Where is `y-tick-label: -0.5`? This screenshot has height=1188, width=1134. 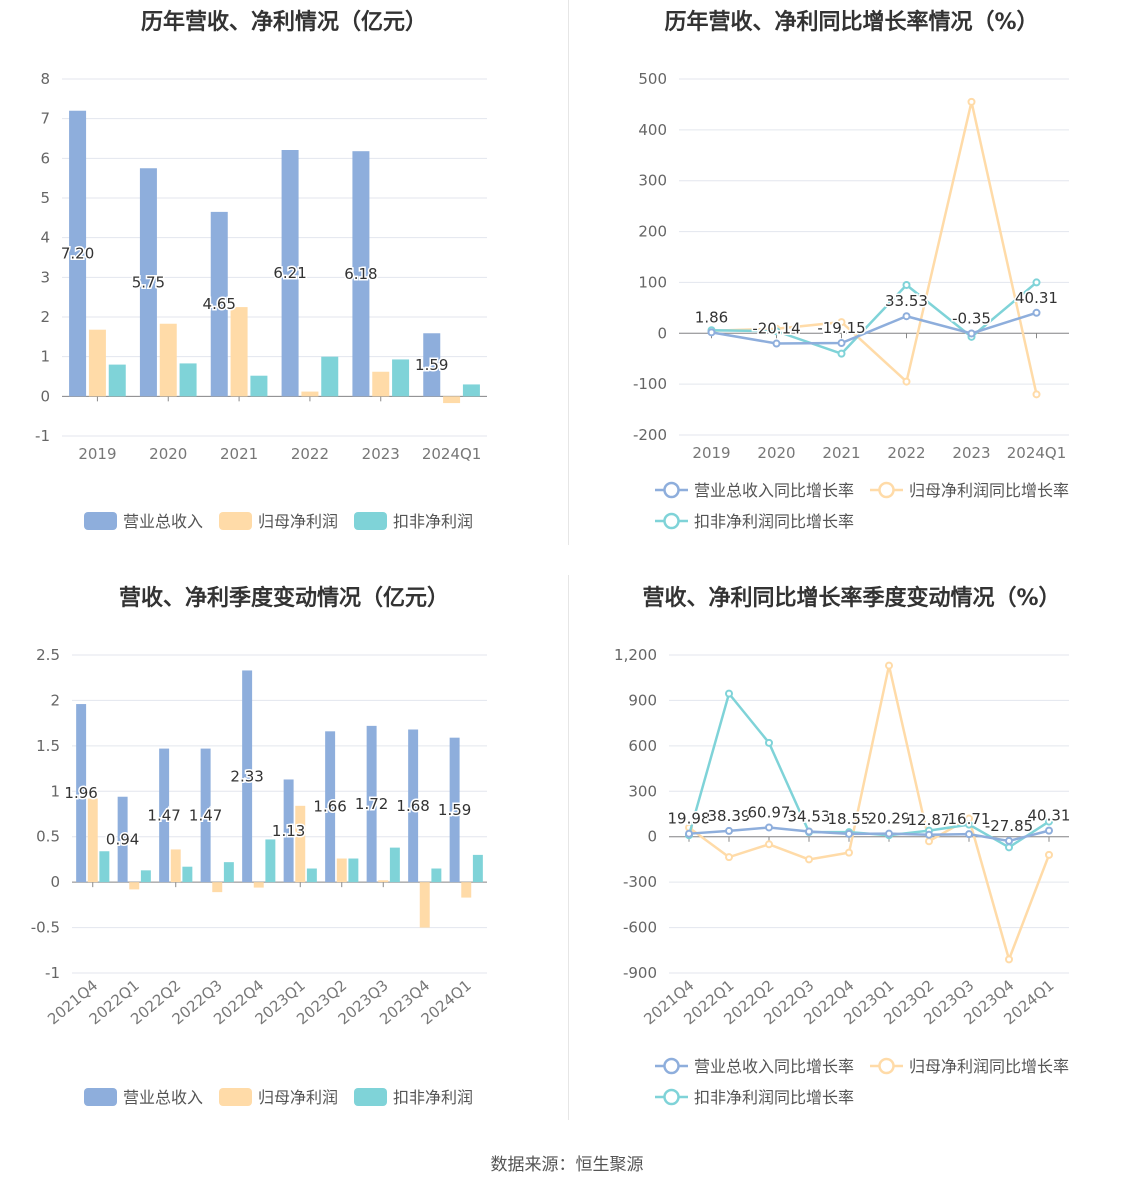
y-tick-label: -0.5 is located at coordinates (45, 928).